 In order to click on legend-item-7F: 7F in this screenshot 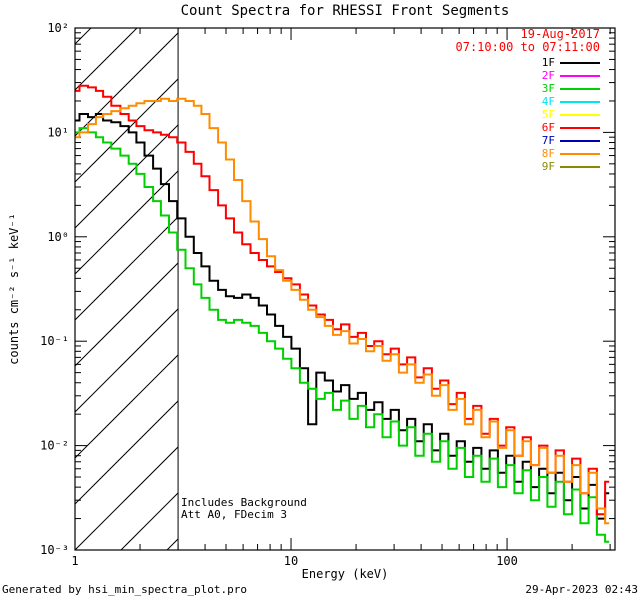, I will do `click(571, 140)`.